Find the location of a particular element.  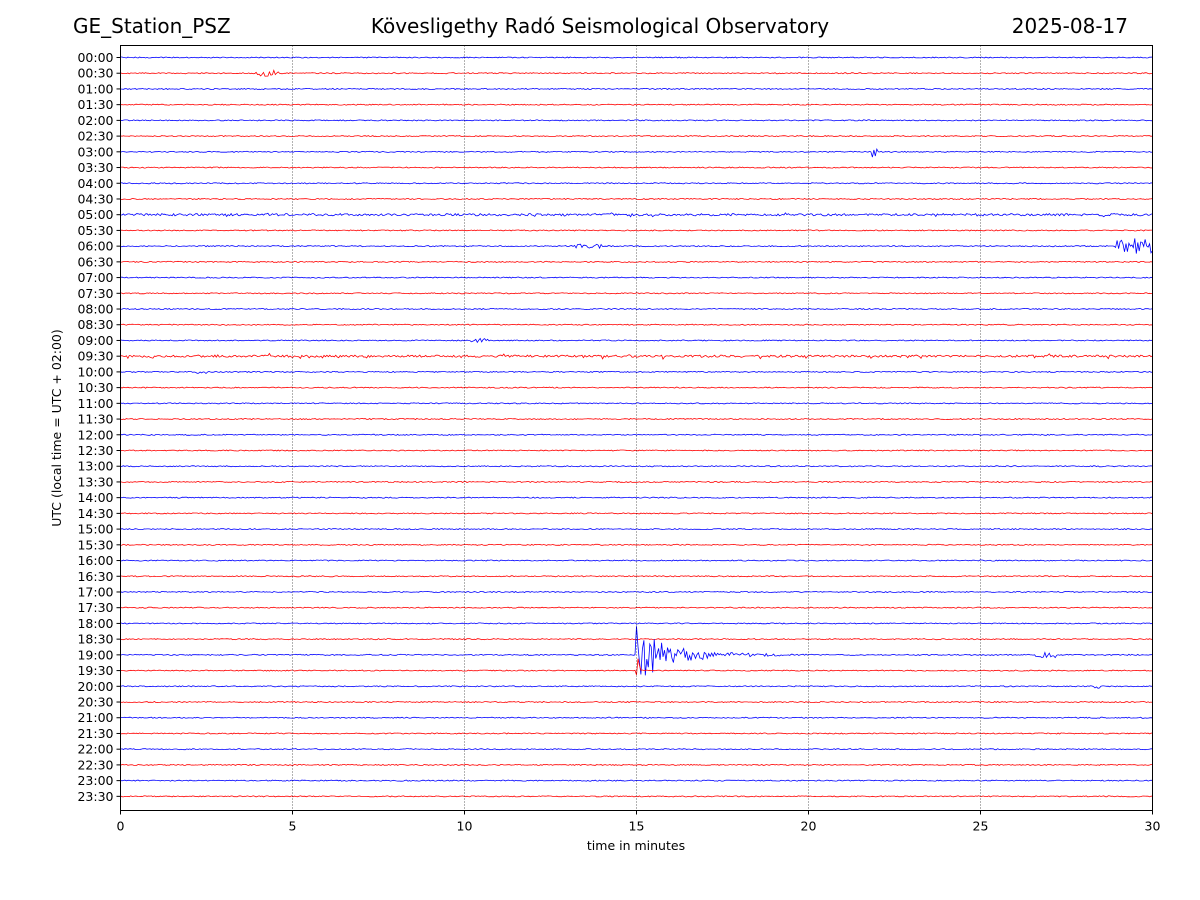

y-tick-label: 17:30 is located at coordinates (95, 607).